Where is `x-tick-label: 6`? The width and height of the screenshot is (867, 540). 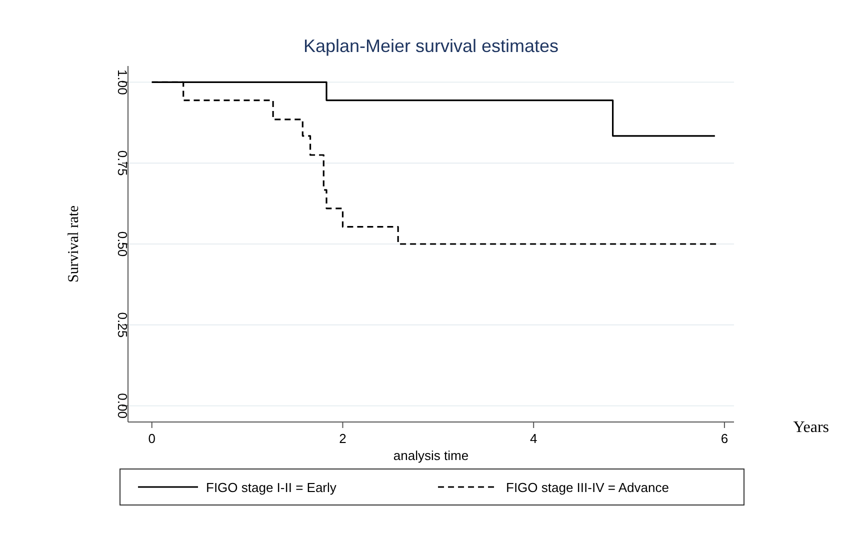 x-tick-label: 6 is located at coordinates (724, 438).